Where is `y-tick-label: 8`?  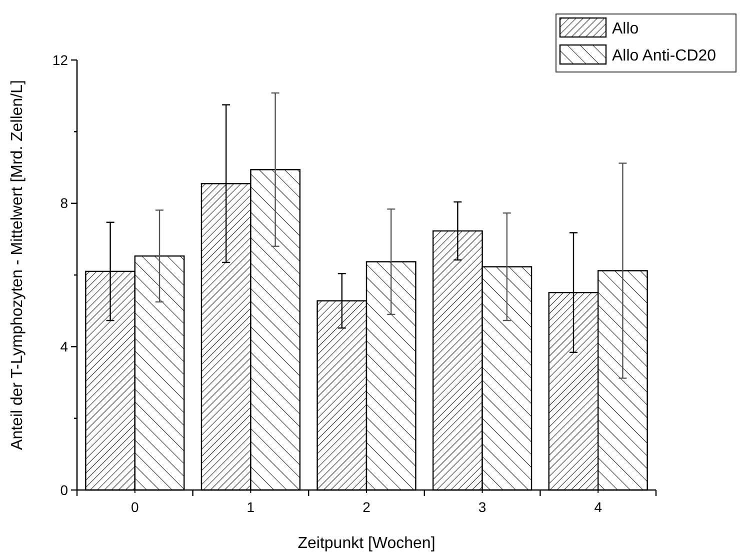
y-tick-label: 8 is located at coordinates (64, 203).